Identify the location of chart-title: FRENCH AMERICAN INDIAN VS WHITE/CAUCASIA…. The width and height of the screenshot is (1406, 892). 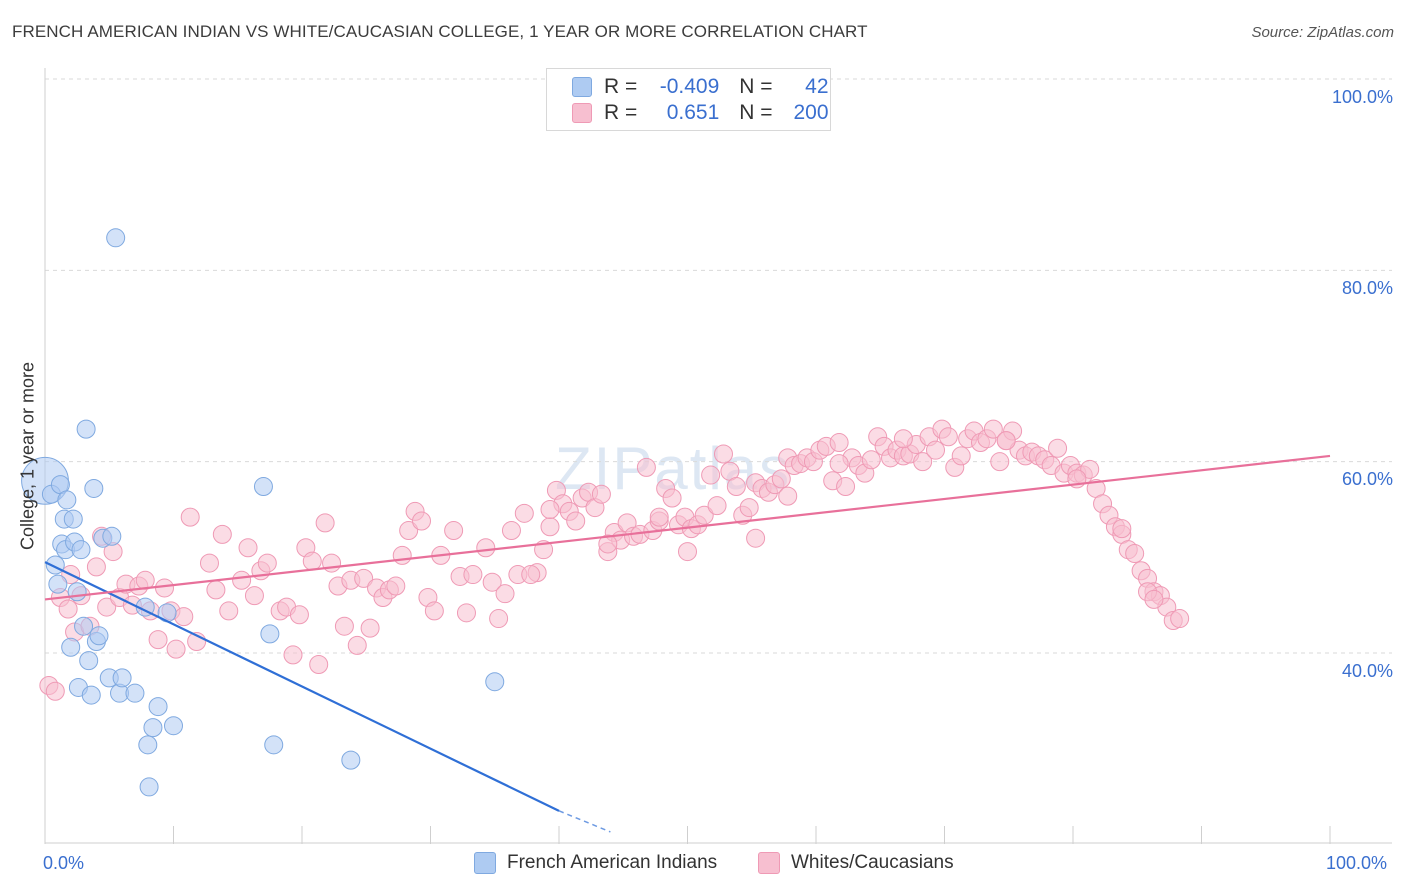
(440, 31).